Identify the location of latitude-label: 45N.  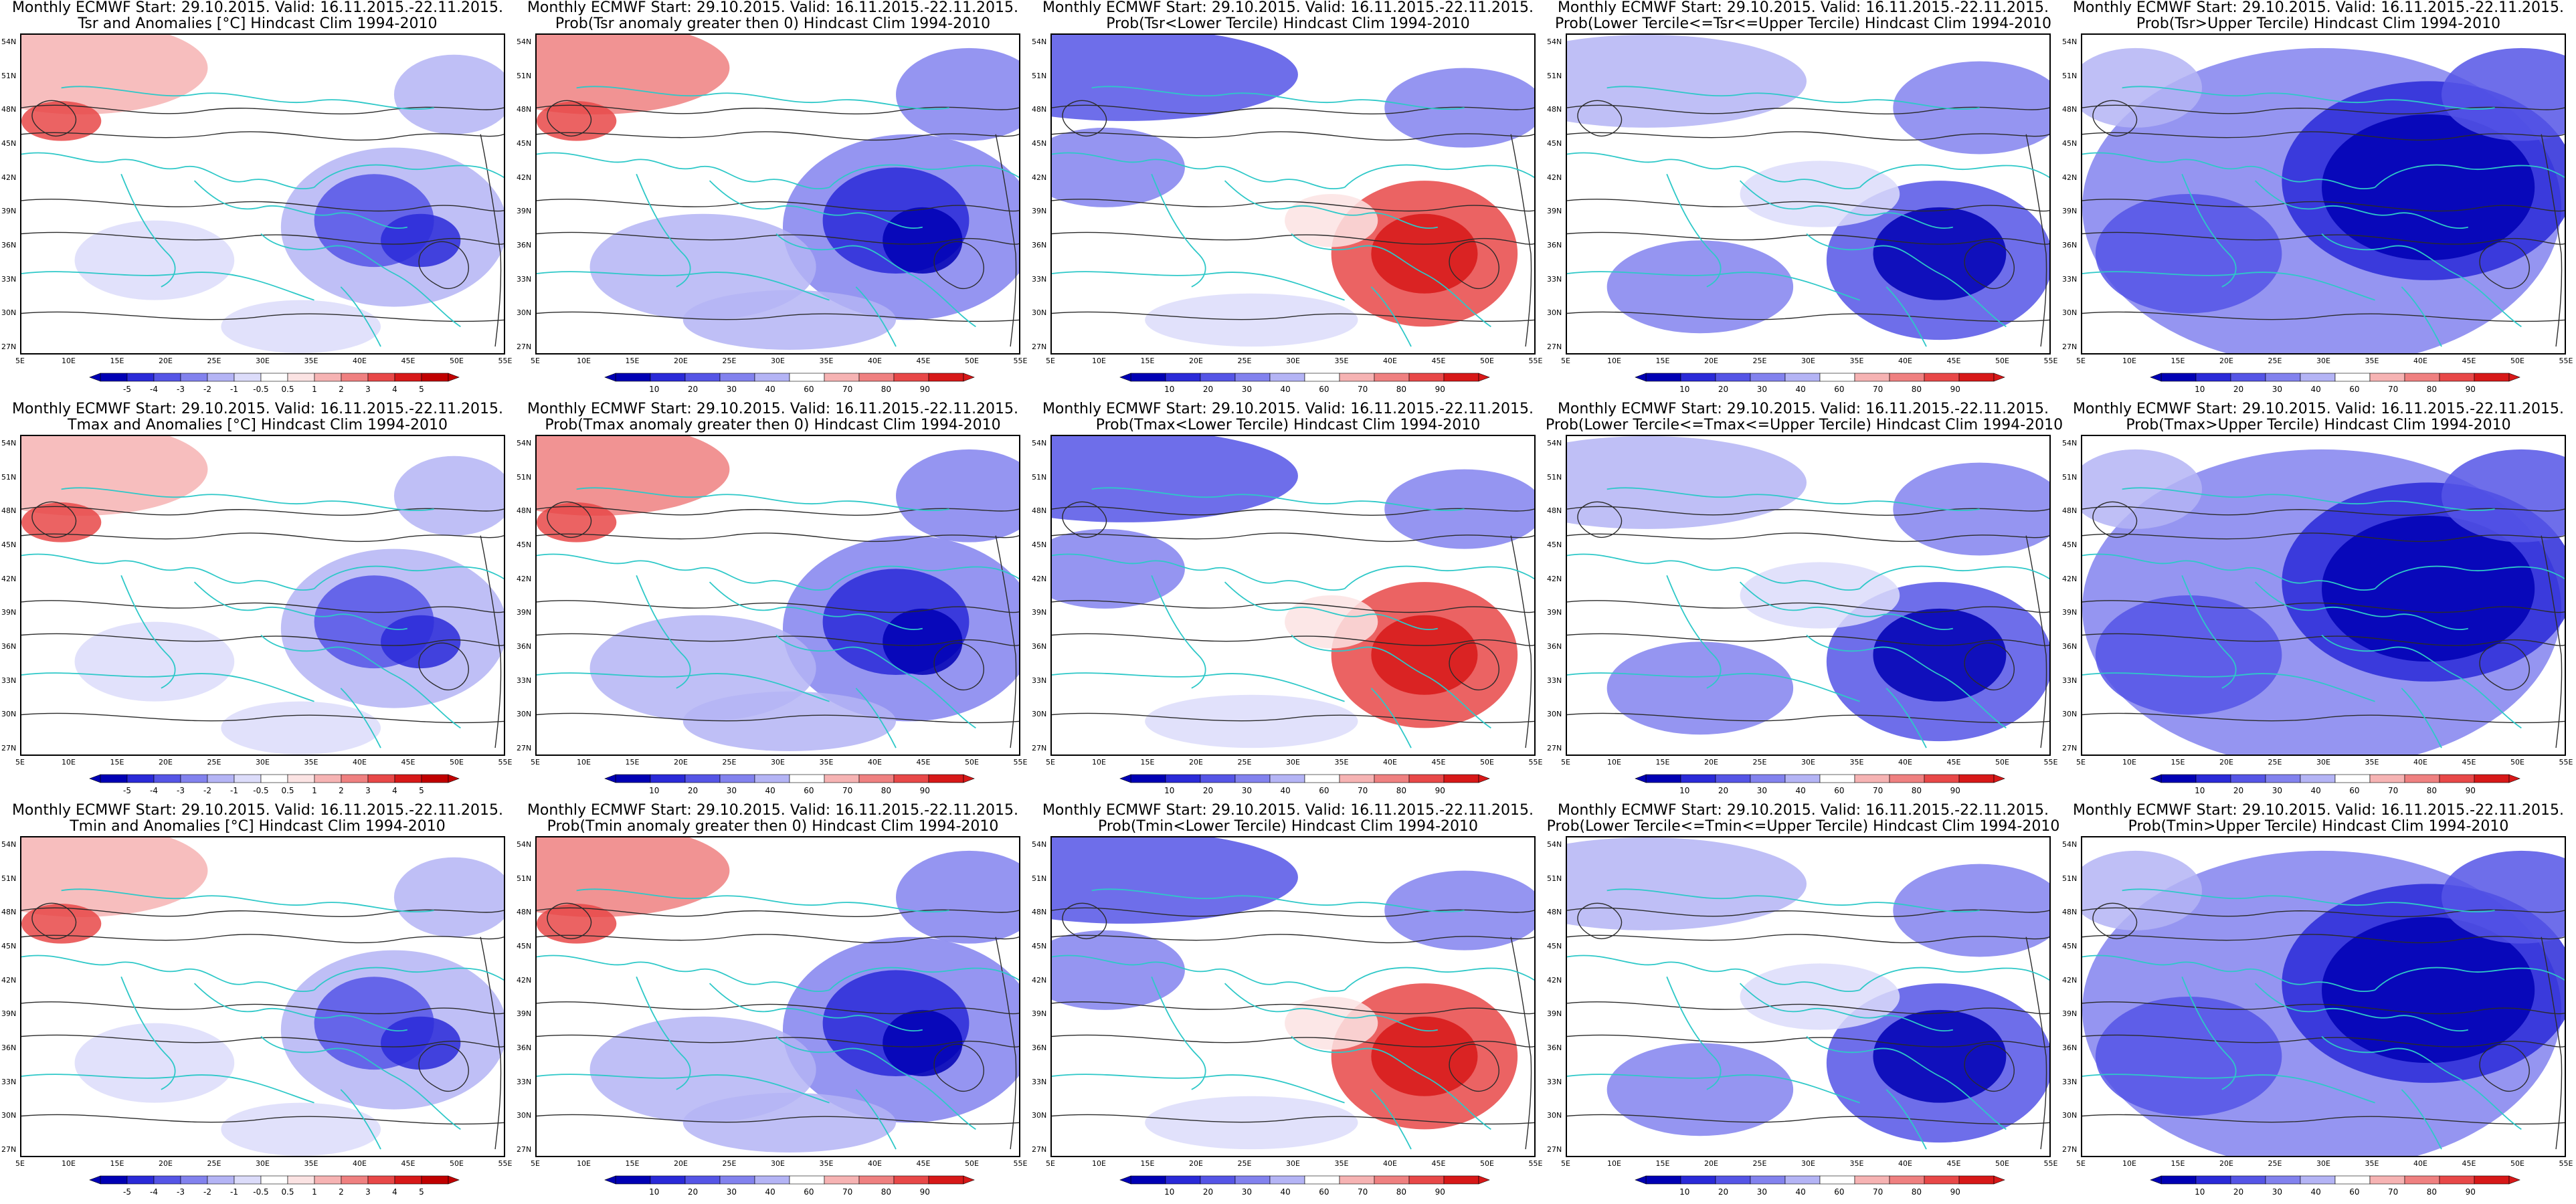
(9, 544).